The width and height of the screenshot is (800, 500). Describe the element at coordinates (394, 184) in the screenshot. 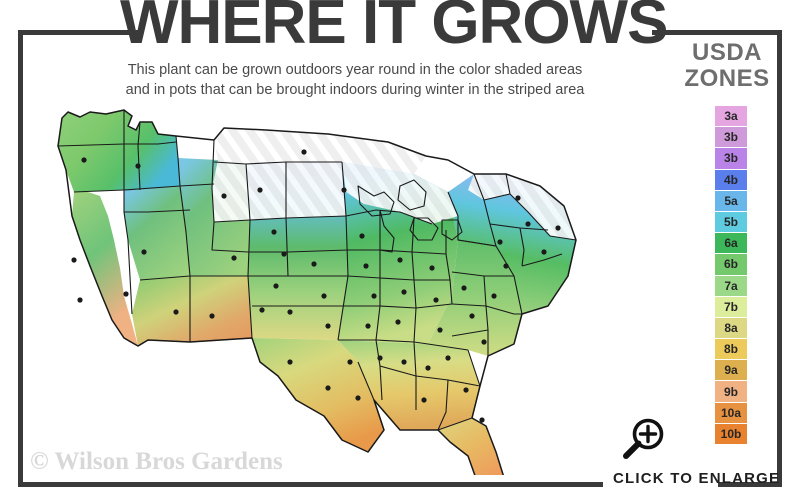

I see `map-striped-region` at that location.